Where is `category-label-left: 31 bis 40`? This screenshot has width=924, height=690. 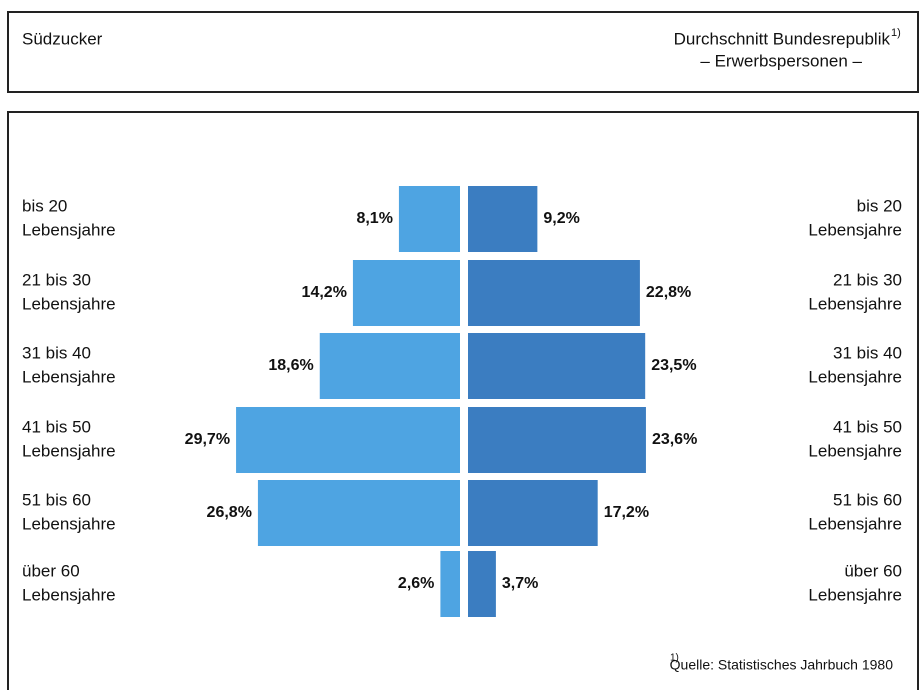 category-label-left: 31 bis 40 is located at coordinates (56, 352).